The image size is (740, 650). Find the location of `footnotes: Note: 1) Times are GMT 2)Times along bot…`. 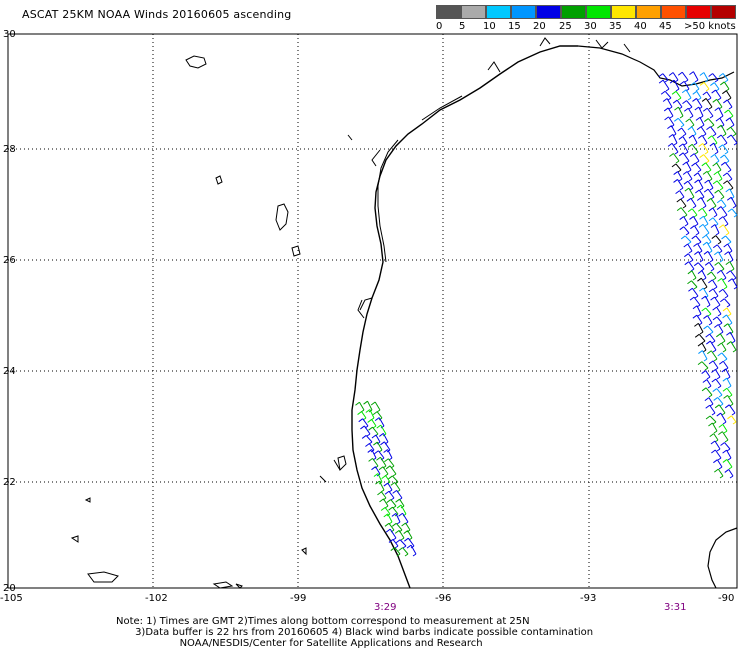

footnotes: Note: 1) Times are GMT 2)Times along bot… is located at coordinates (354, 632).